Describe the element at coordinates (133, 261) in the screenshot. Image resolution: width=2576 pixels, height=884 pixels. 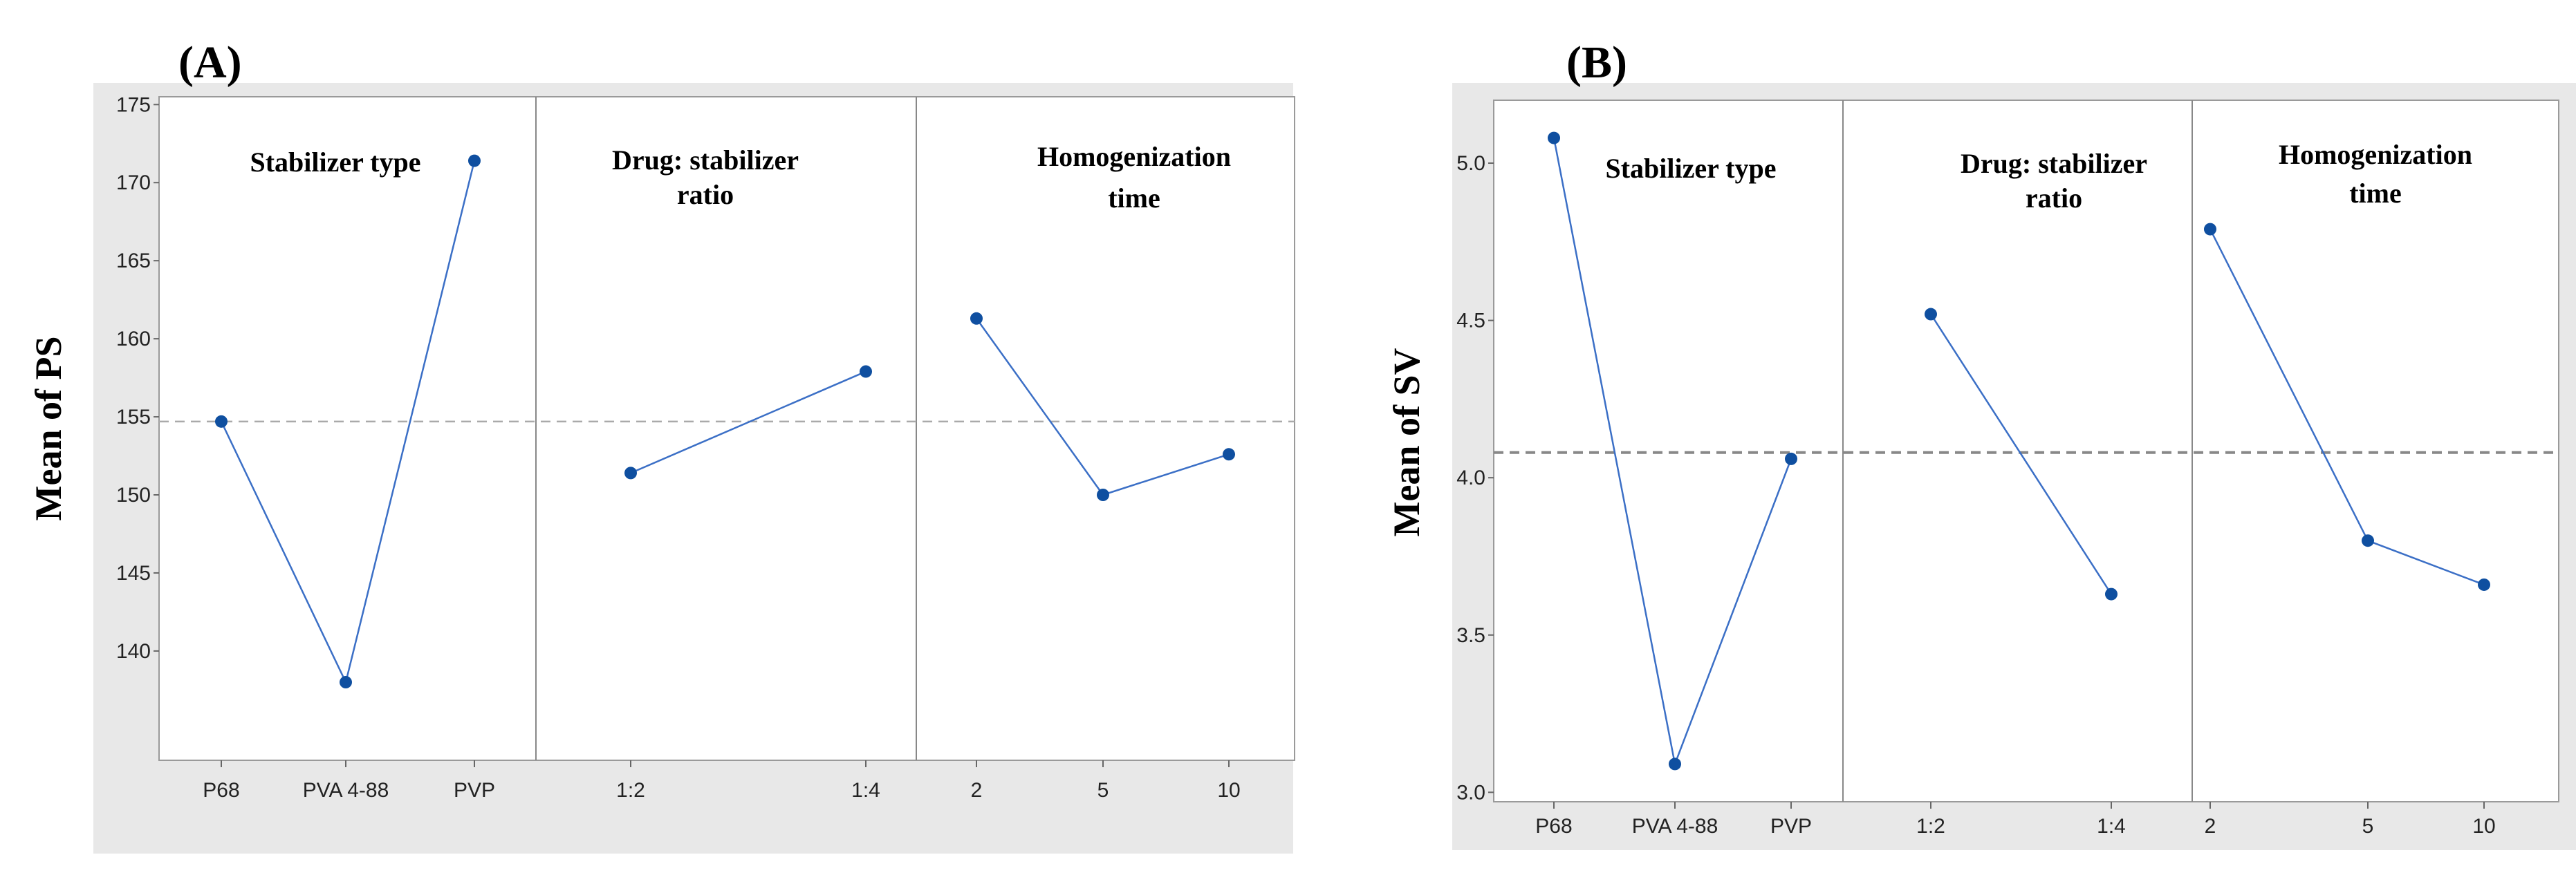
I see `y-tick-label: 165` at that location.